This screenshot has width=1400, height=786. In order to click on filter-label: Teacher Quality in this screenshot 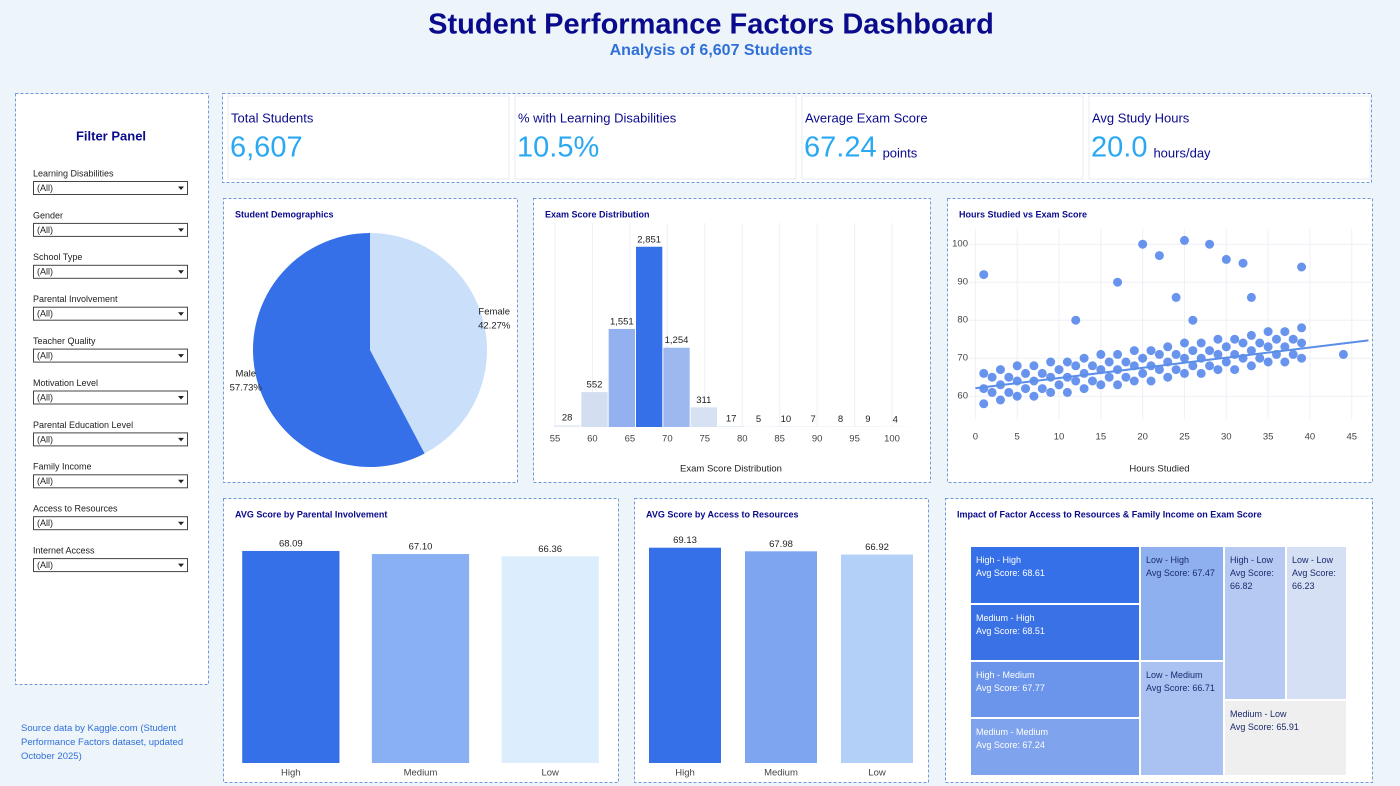, I will do `click(64, 341)`.